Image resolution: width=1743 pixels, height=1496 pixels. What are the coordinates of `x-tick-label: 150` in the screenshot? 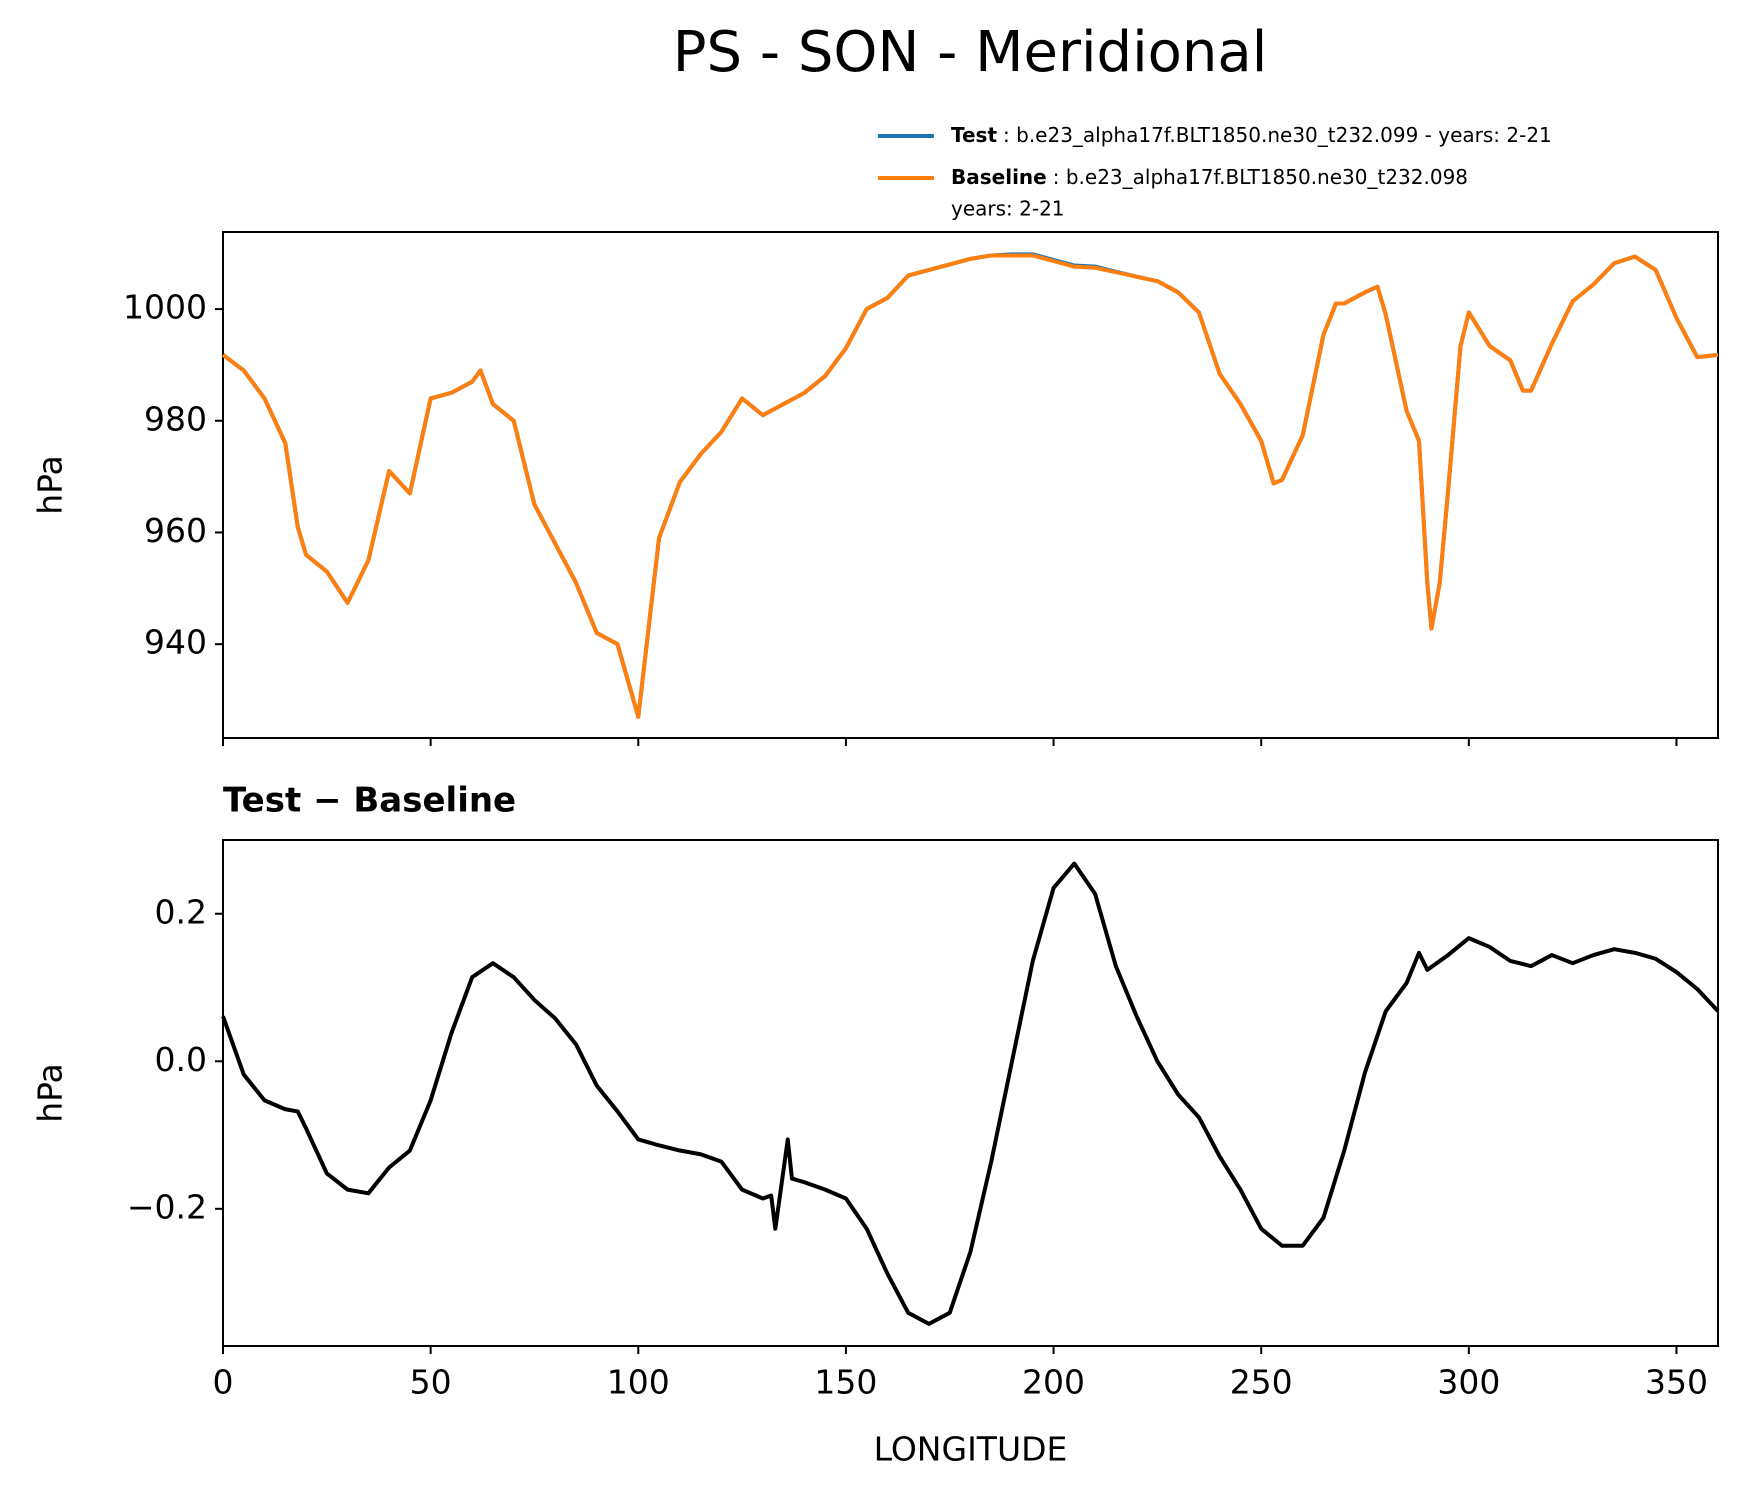 It's located at (845, 1382).